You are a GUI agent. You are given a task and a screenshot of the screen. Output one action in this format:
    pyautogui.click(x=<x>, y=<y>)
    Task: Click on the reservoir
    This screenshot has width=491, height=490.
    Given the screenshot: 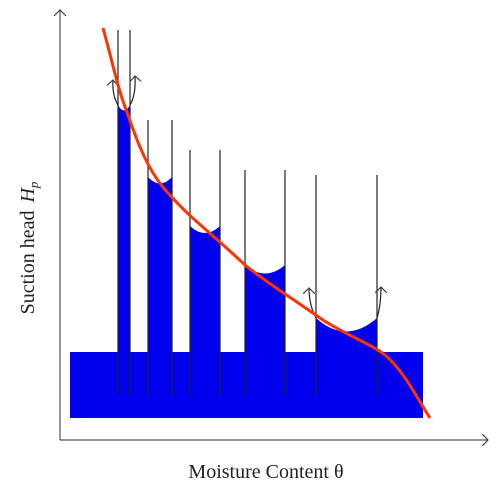 What is the action you would take?
    pyautogui.click(x=246, y=385)
    